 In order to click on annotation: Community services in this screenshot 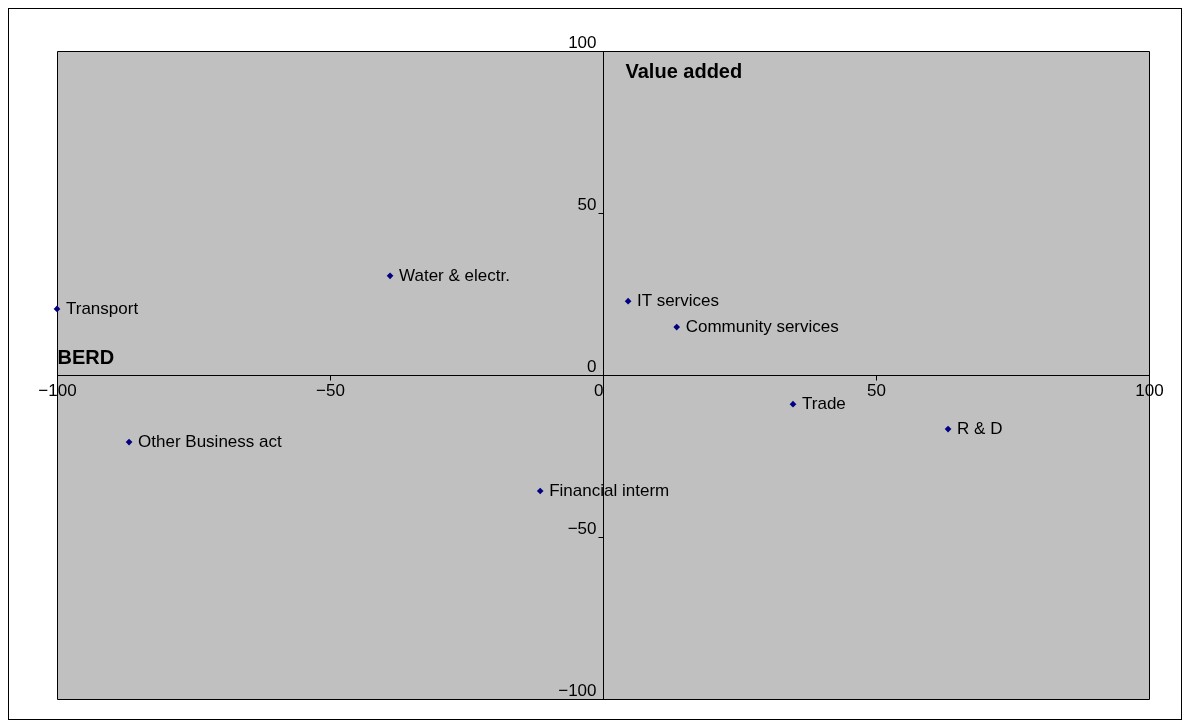, I will do `click(762, 327)`.